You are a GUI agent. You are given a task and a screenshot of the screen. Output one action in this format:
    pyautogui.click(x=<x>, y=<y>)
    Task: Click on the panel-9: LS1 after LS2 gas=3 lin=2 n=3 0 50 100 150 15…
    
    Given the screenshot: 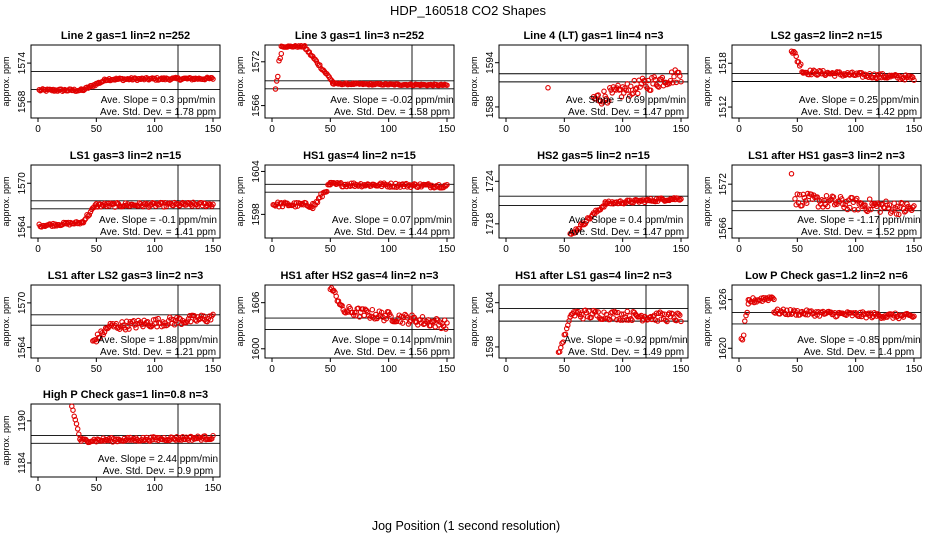 What is the action you would take?
    pyautogui.click(x=111, y=322)
    